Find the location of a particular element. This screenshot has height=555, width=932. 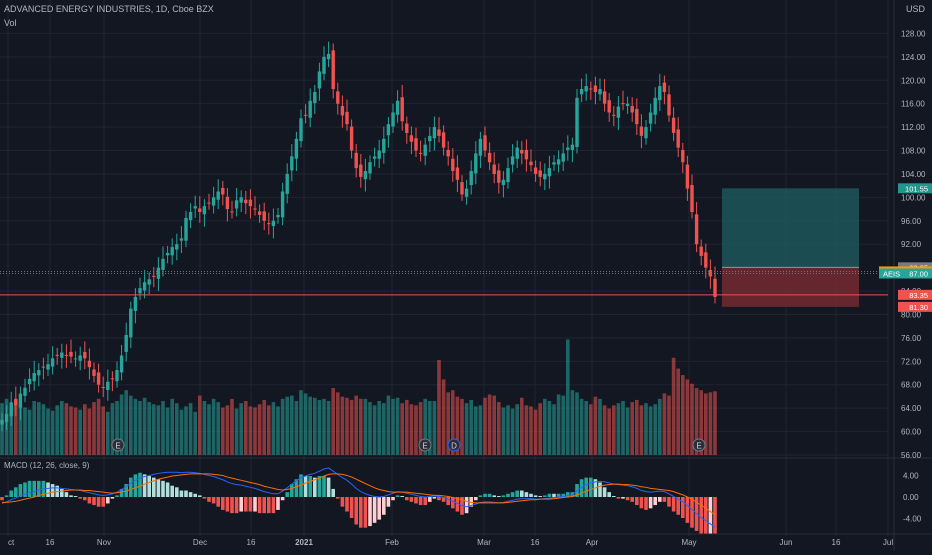

price-tick-label: 92.00 is located at coordinates (911, 244).